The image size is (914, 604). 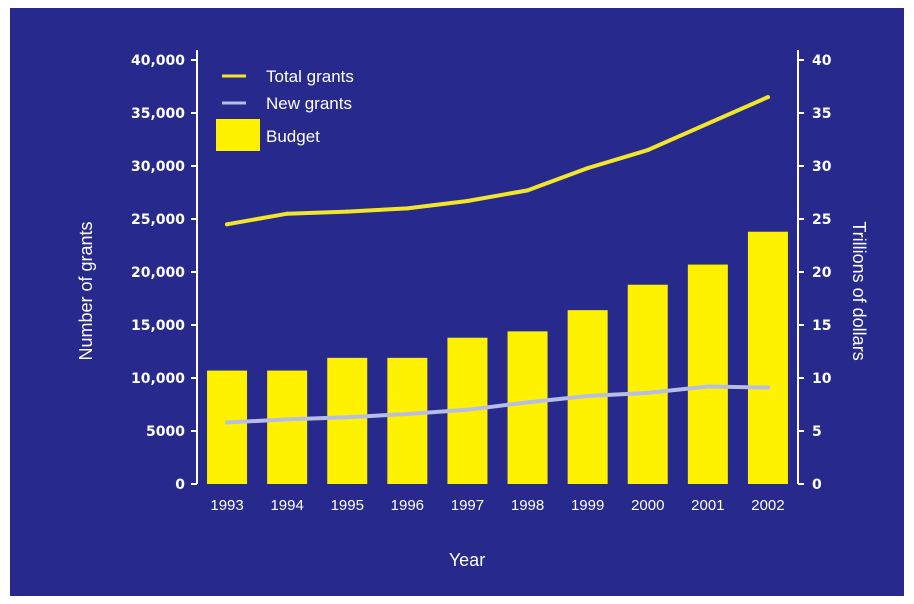 What do you see at coordinates (527, 407) in the screenshot?
I see `bar-budget-1998` at bounding box center [527, 407].